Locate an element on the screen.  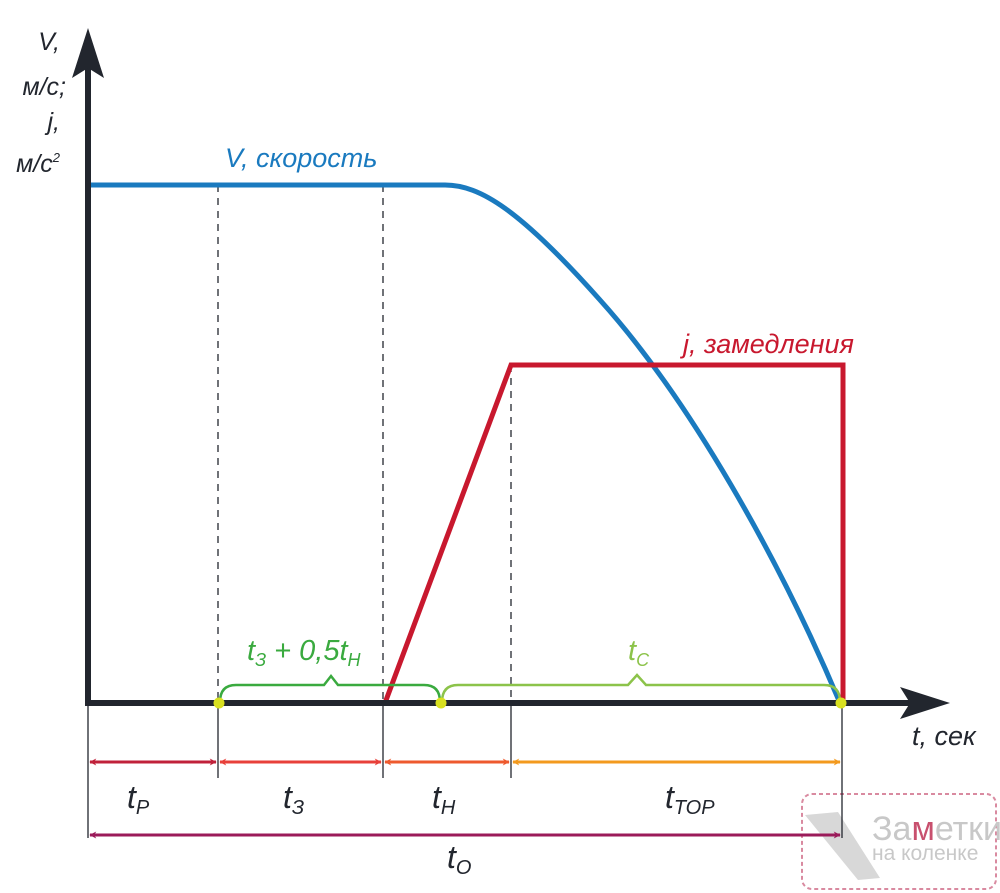
svg-text: Заметки is located at coordinates (936, 829).